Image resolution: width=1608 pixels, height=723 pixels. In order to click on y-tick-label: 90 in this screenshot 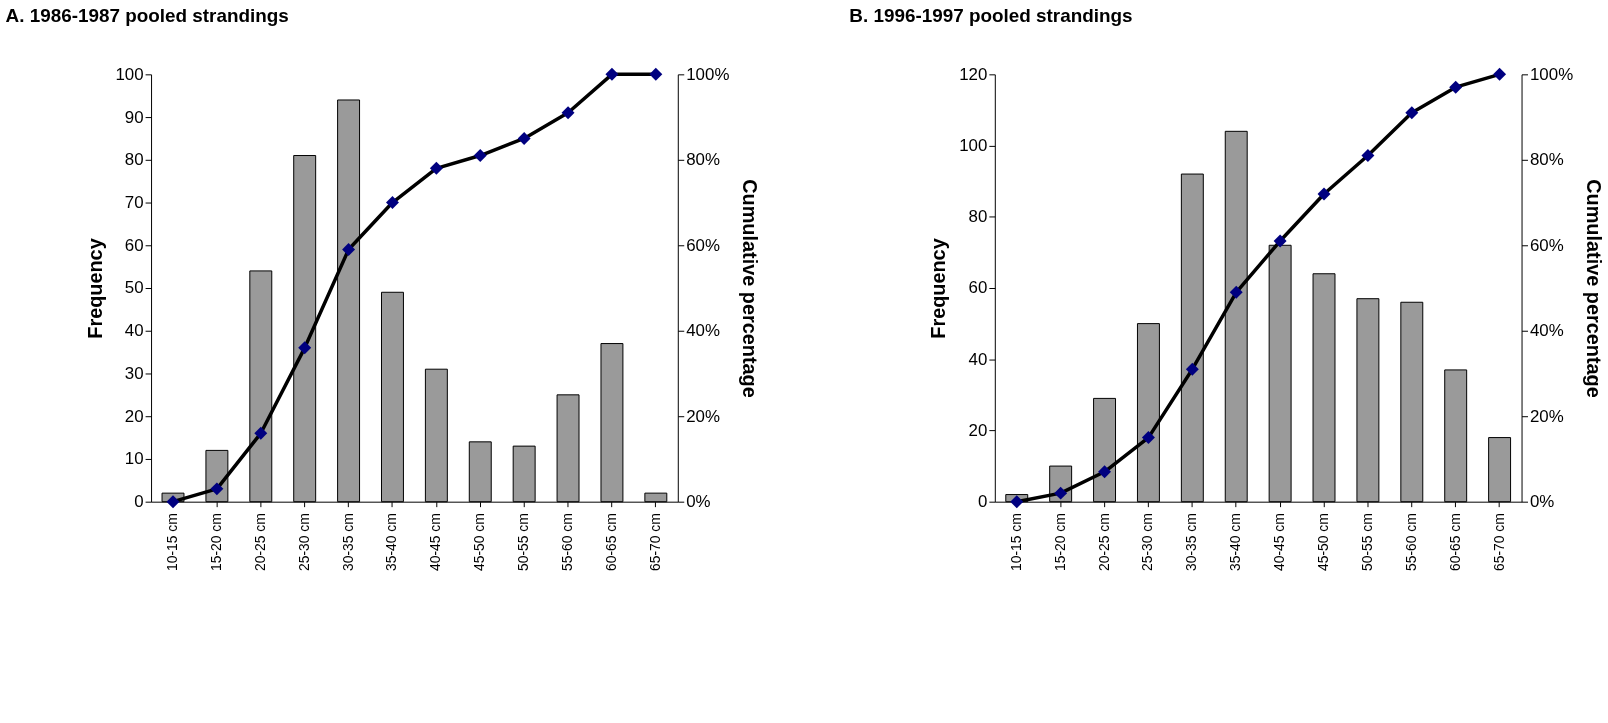, I will do `click(134, 117)`.